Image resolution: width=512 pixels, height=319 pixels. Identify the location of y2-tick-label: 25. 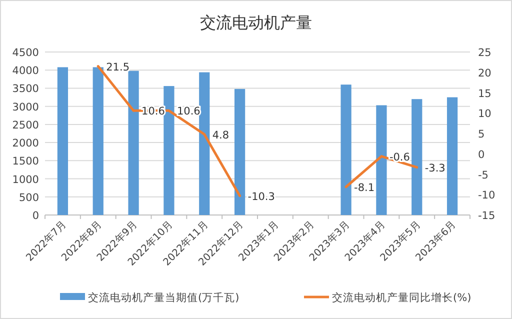
(485, 53).